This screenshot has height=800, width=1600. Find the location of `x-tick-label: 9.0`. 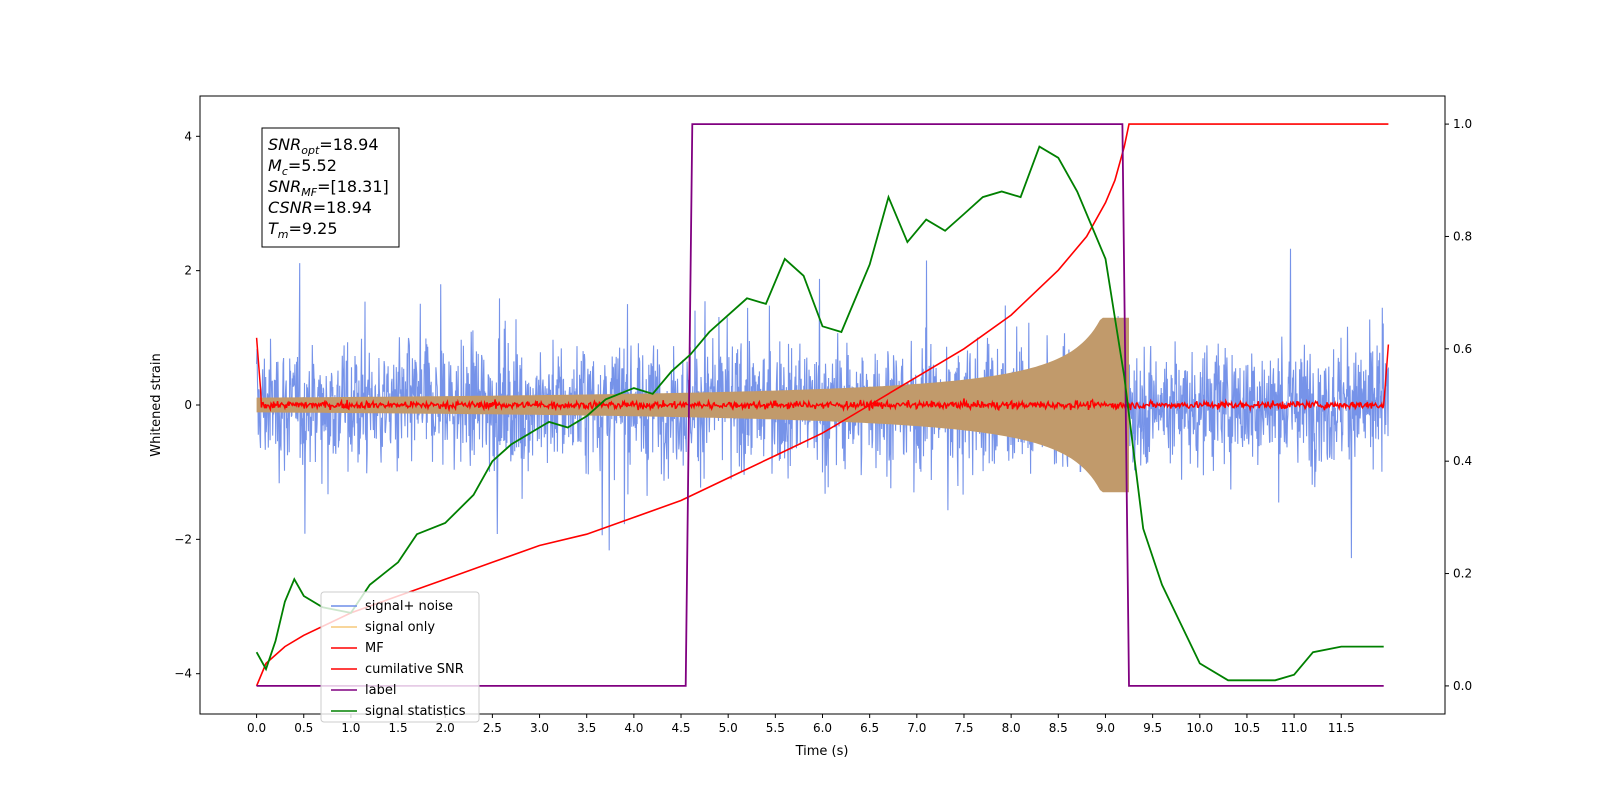

x-tick-label: 9.0 is located at coordinates (1105, 728).